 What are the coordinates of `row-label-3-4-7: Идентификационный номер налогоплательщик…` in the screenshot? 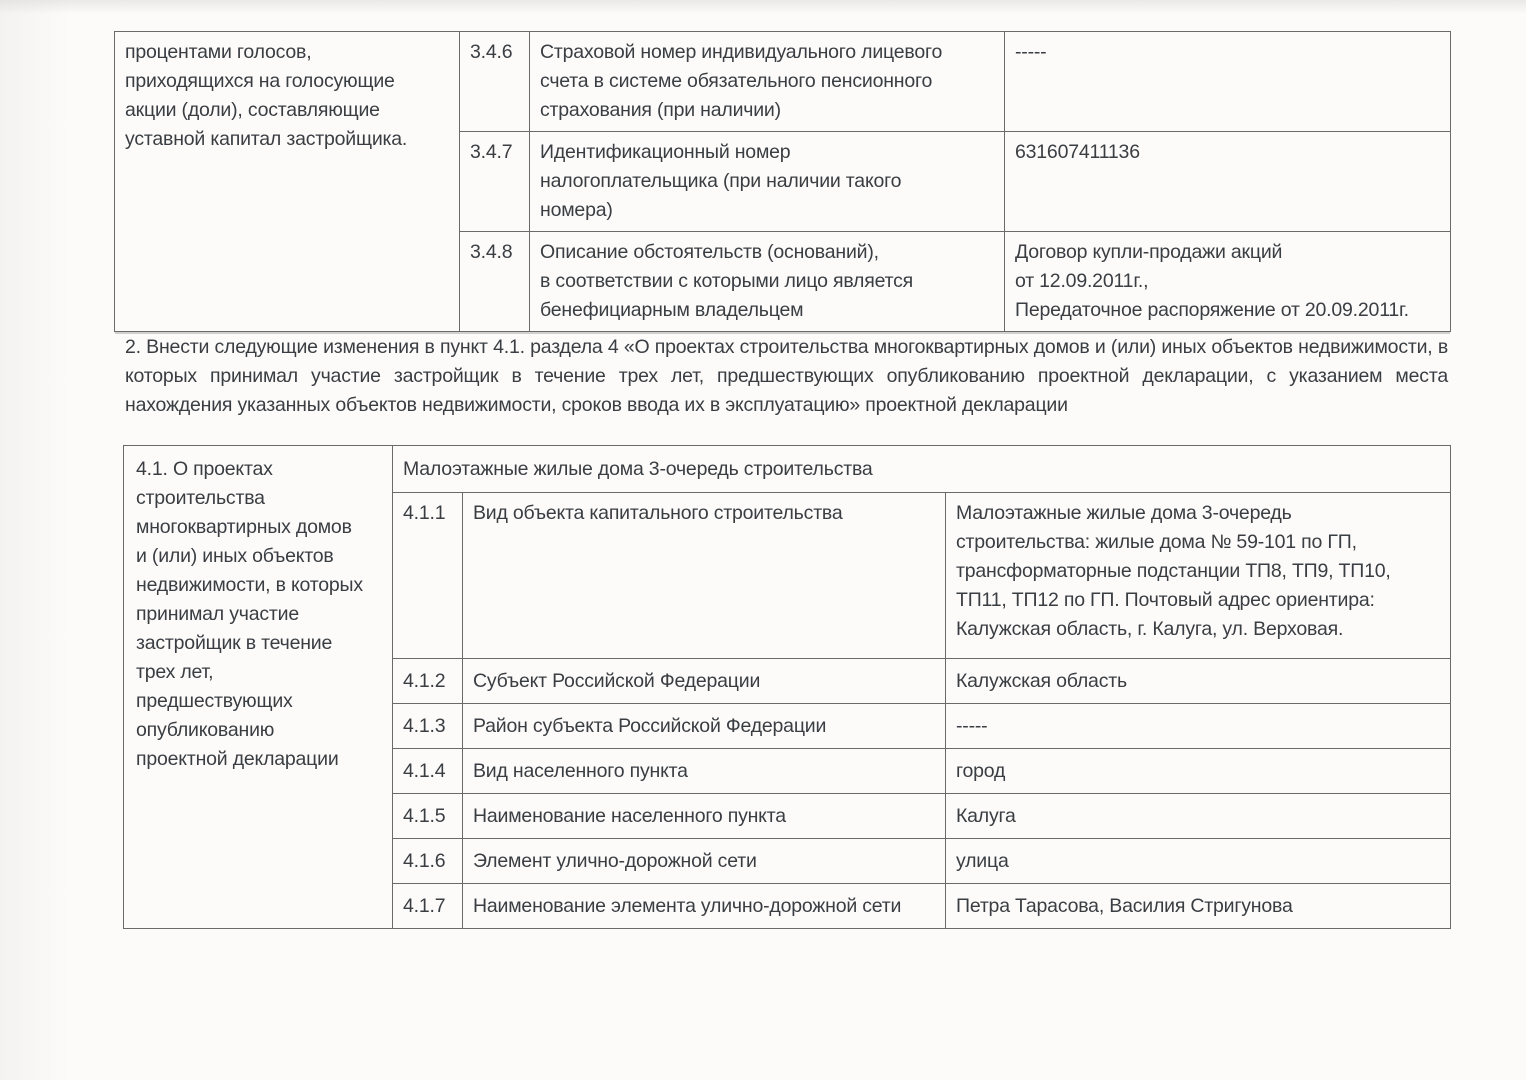 It's located at (767, 181).